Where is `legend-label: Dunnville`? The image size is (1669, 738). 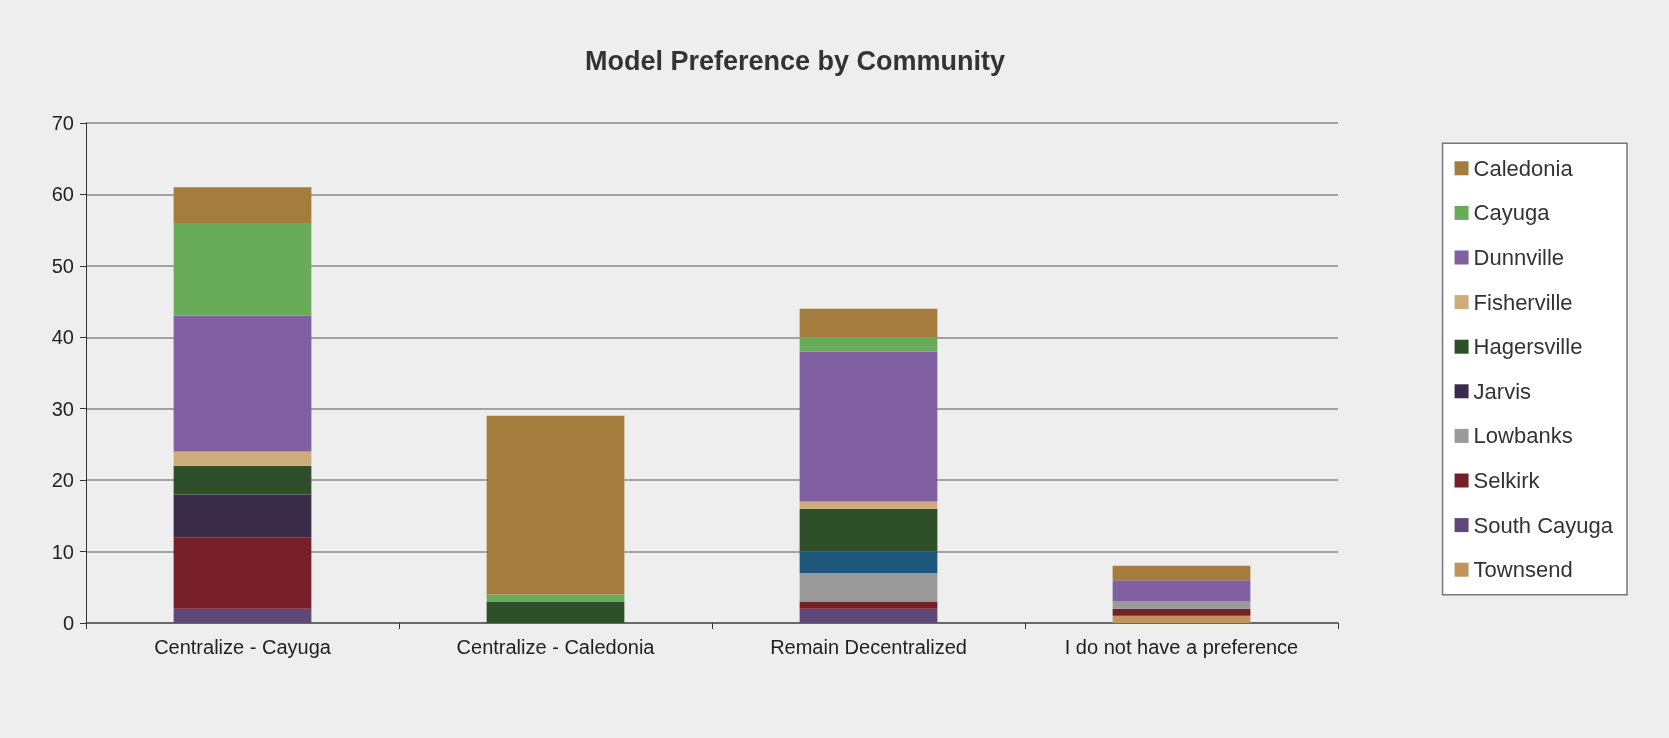
legend-label: Dunnville is located at coordinates (1519, 257).